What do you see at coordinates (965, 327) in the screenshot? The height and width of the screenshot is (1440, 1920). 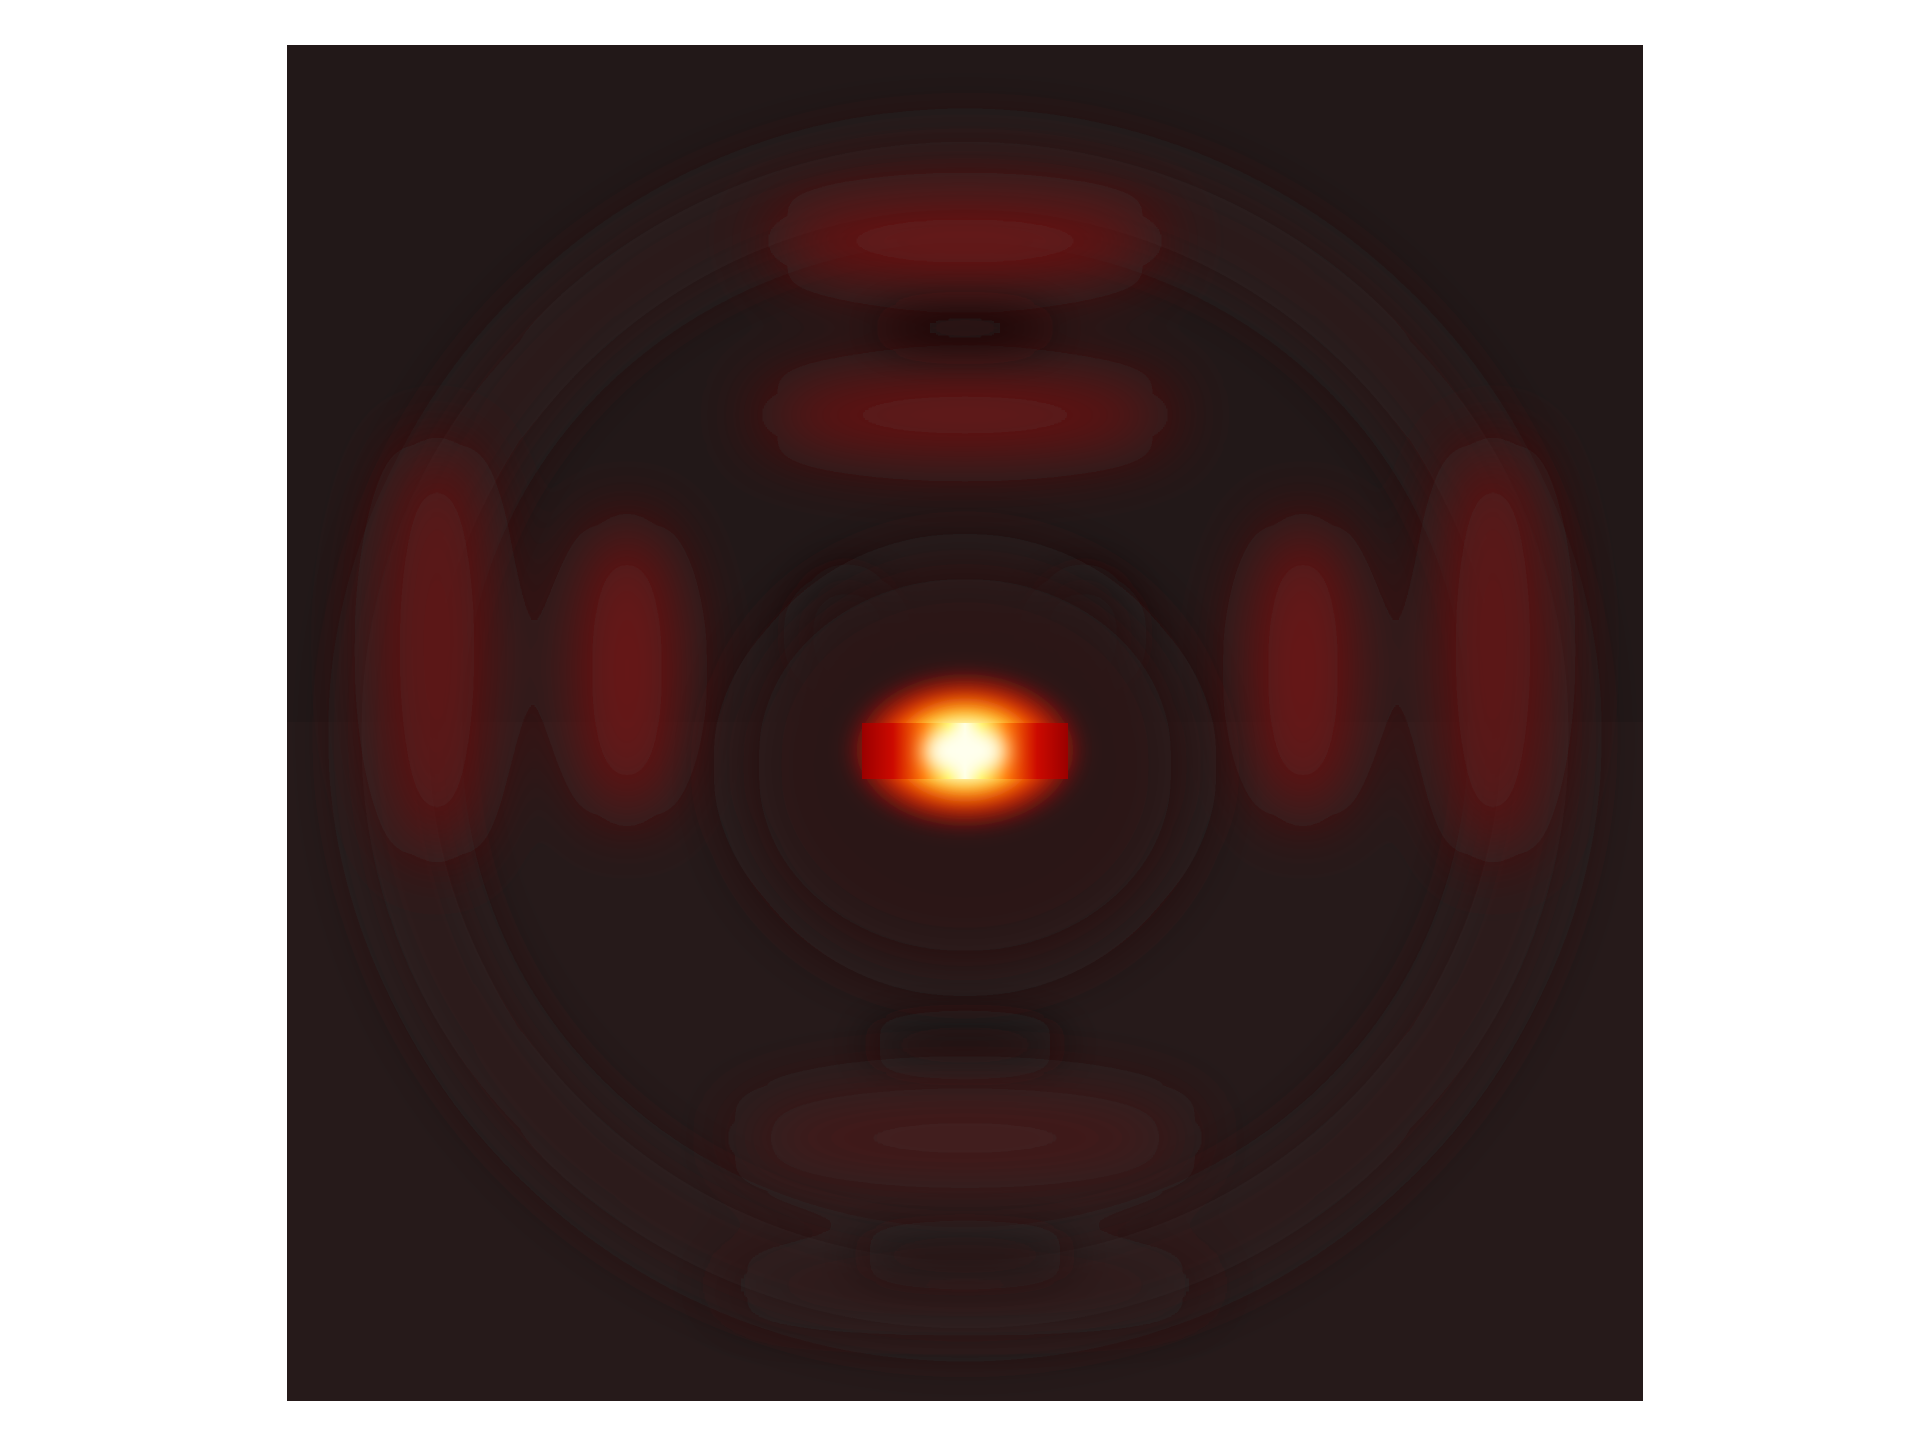 I see `upper-lobes` at bounding box center [965, 327].